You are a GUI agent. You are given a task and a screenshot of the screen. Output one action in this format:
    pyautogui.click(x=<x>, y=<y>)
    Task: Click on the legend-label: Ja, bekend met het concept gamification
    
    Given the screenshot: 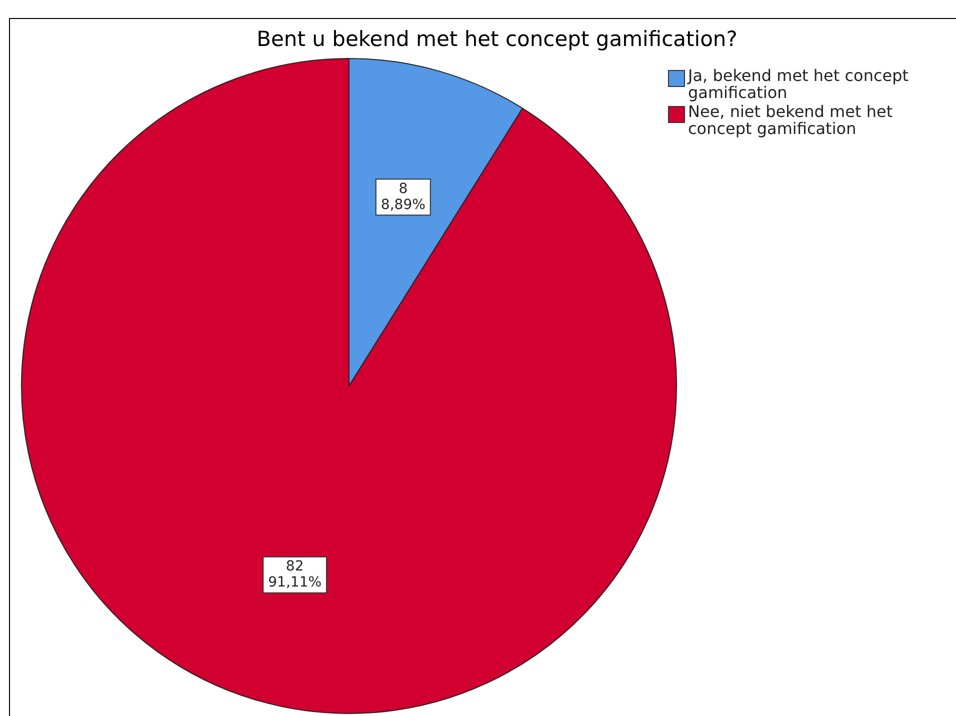 What is the action you would take?
    pyautogui.click(x=799, y=84)
    